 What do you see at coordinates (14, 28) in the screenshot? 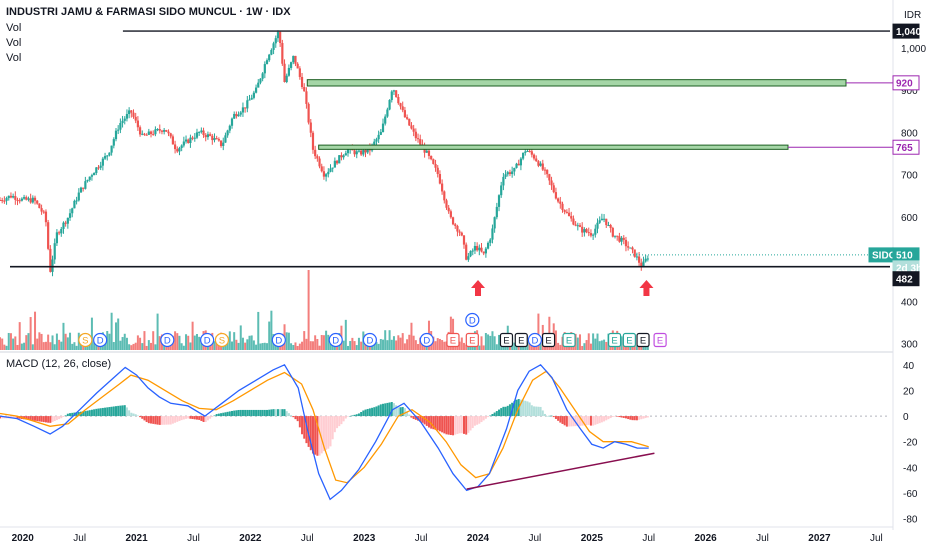
I see `volume-legend-1: Vol` at bounding box center [14, 28].